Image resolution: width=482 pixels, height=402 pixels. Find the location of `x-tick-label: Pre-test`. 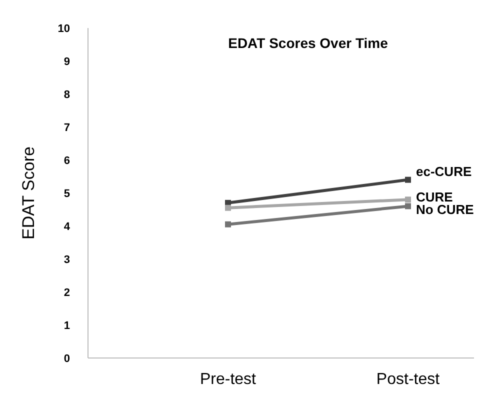

x-tick-label: Pre-test is located at coordinates (228, 379).